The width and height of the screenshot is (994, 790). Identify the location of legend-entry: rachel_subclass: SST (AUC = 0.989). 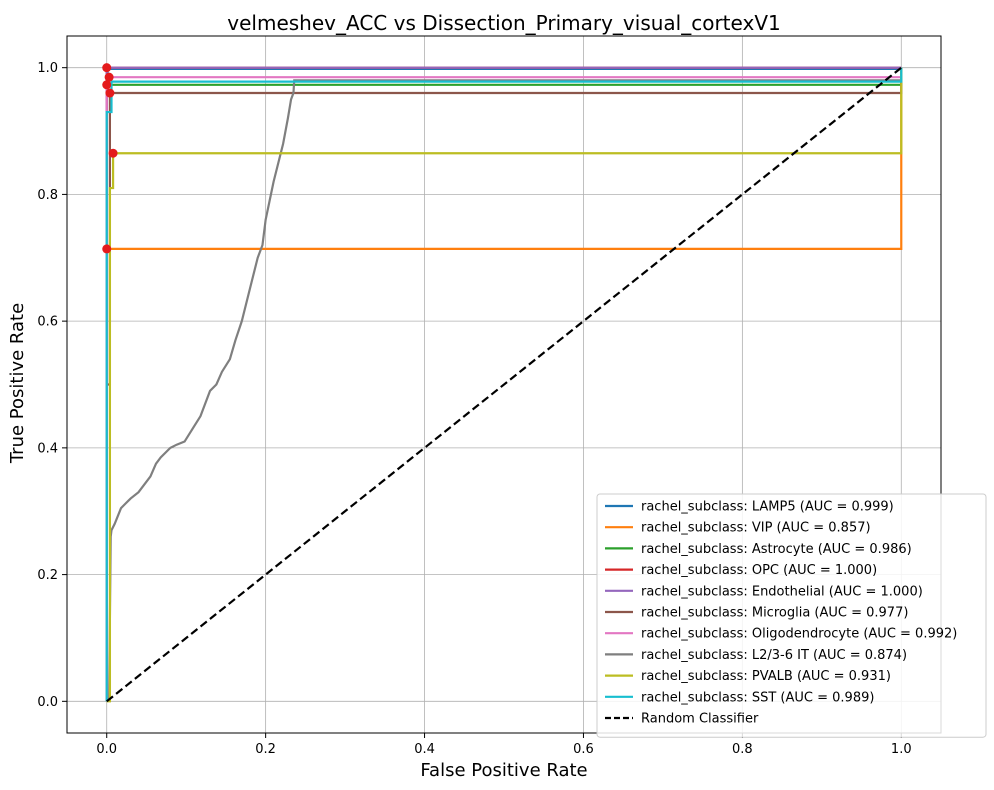
(757, 697).